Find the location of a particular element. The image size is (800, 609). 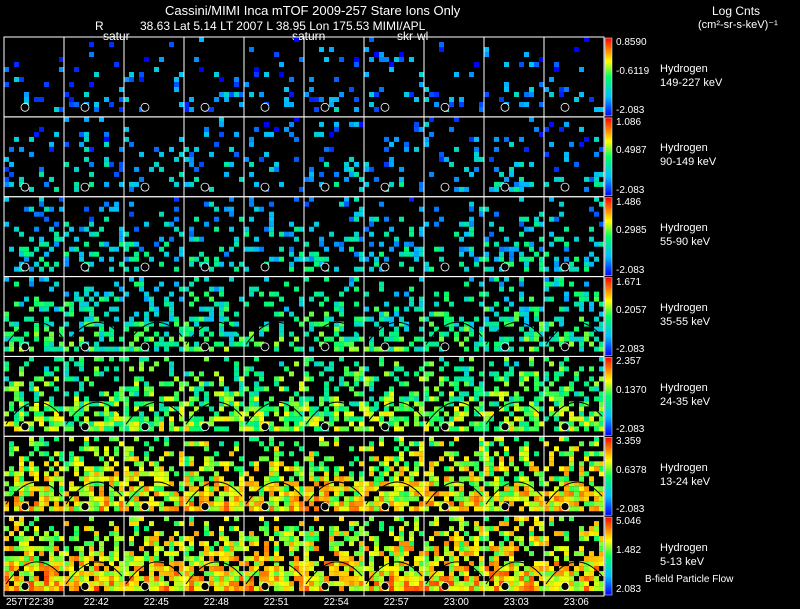

field-line is located at coordinates (154, 333).